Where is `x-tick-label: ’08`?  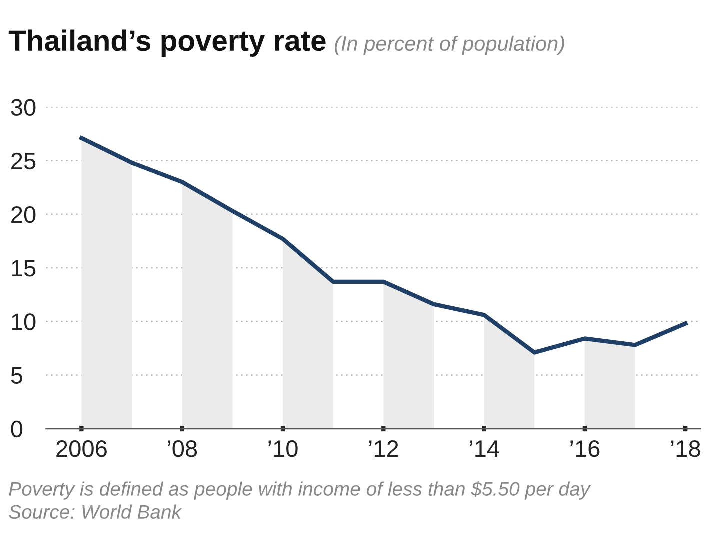 x-tick-label: ’08 is located at coordinates (183, 449).